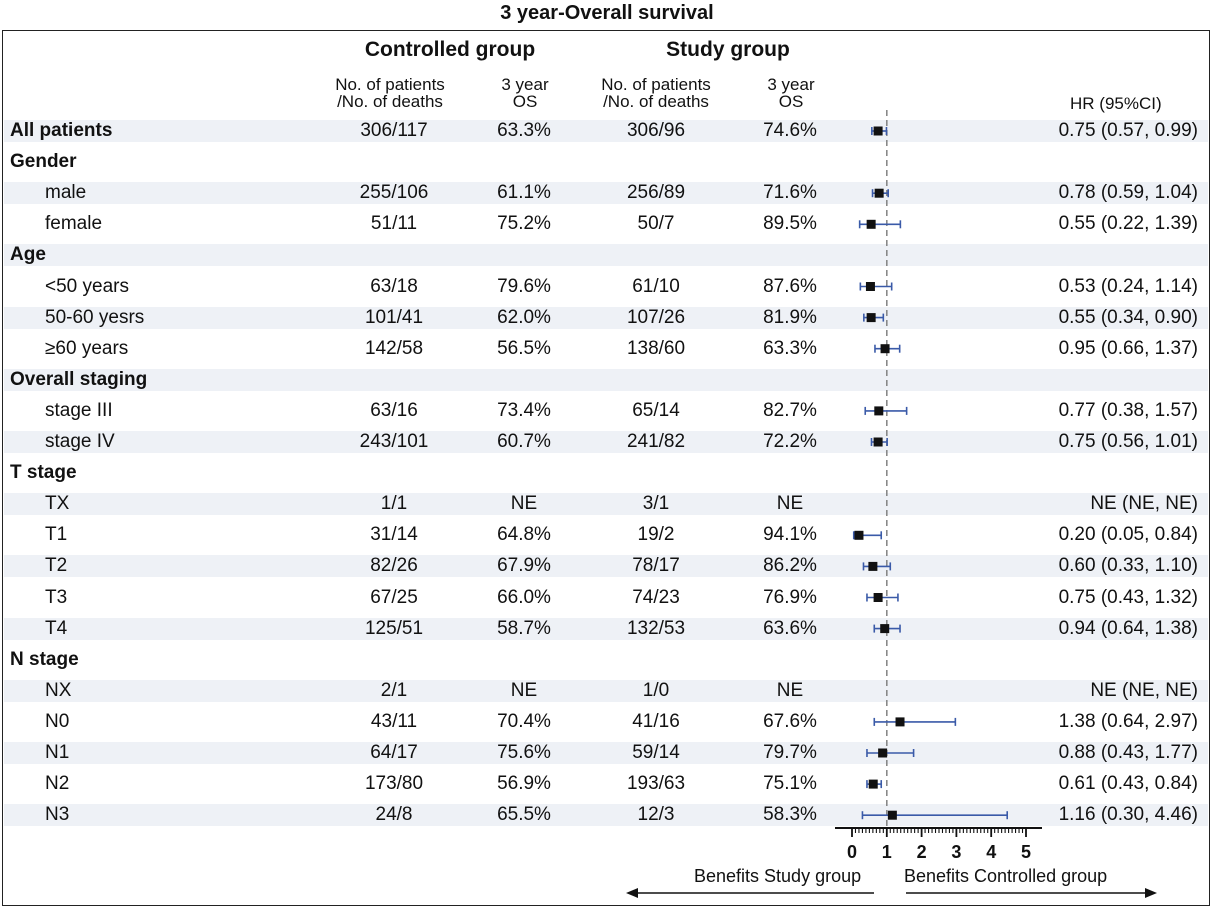 This screenshot has height=909, width=1214. Describe the element at coordinates (524, 597) in the screenshot. I see `controlled-os: 66.0%` at that location.